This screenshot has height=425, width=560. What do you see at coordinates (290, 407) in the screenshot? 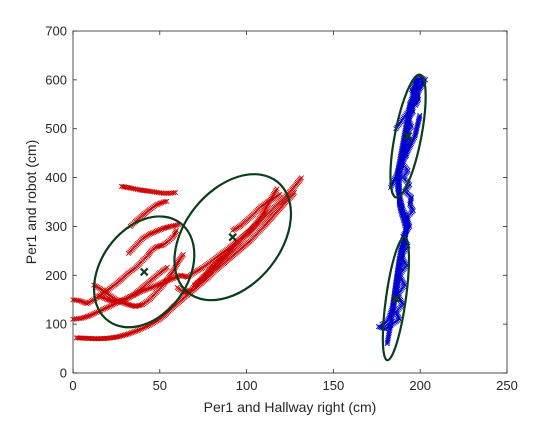
I see `x-axis-label: Per1 and Hallway right (cm)` at bounding box center [290, 407].